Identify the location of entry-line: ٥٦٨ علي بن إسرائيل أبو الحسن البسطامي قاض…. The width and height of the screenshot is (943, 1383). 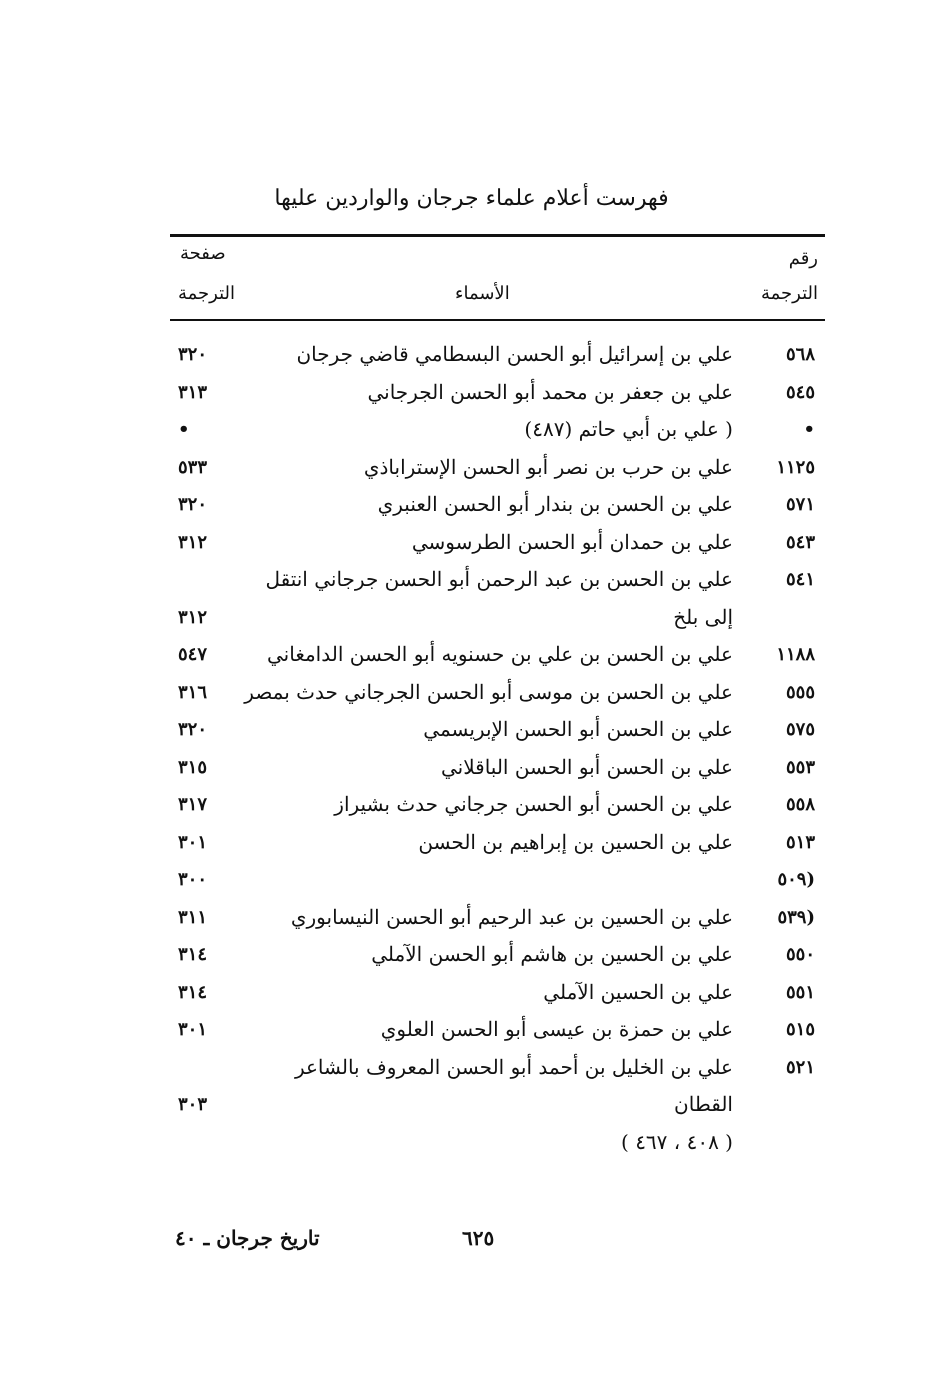
(471, 355).